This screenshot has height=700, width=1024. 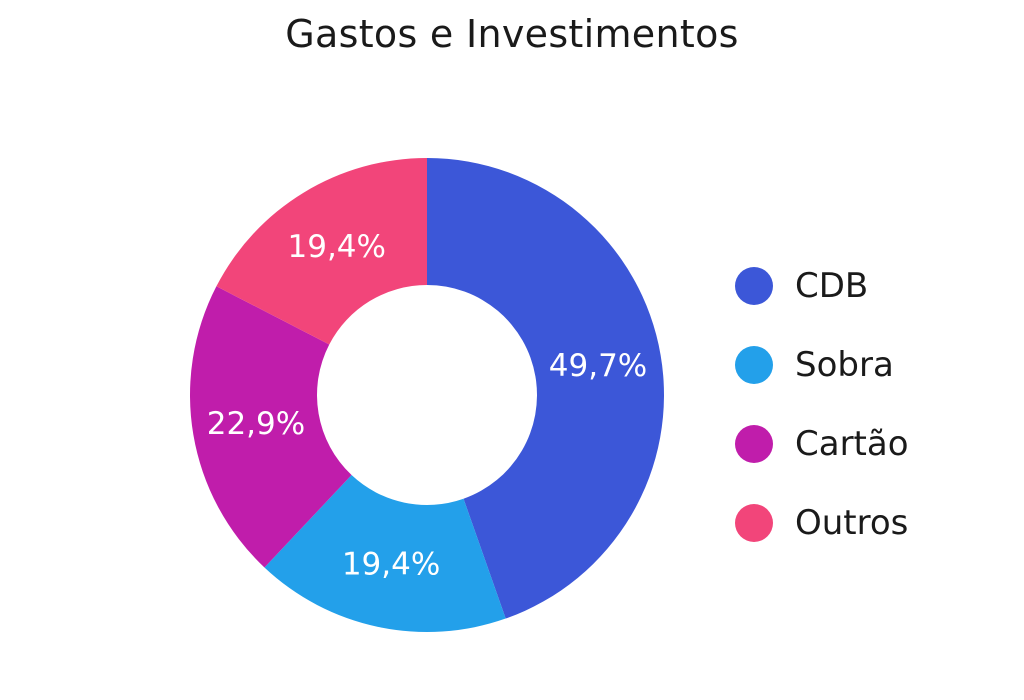 What do you see at coordinates (256, 424) in the screenshot?
I see `slice-label-cartao: 22,9%` at bounding box center [256, 424].